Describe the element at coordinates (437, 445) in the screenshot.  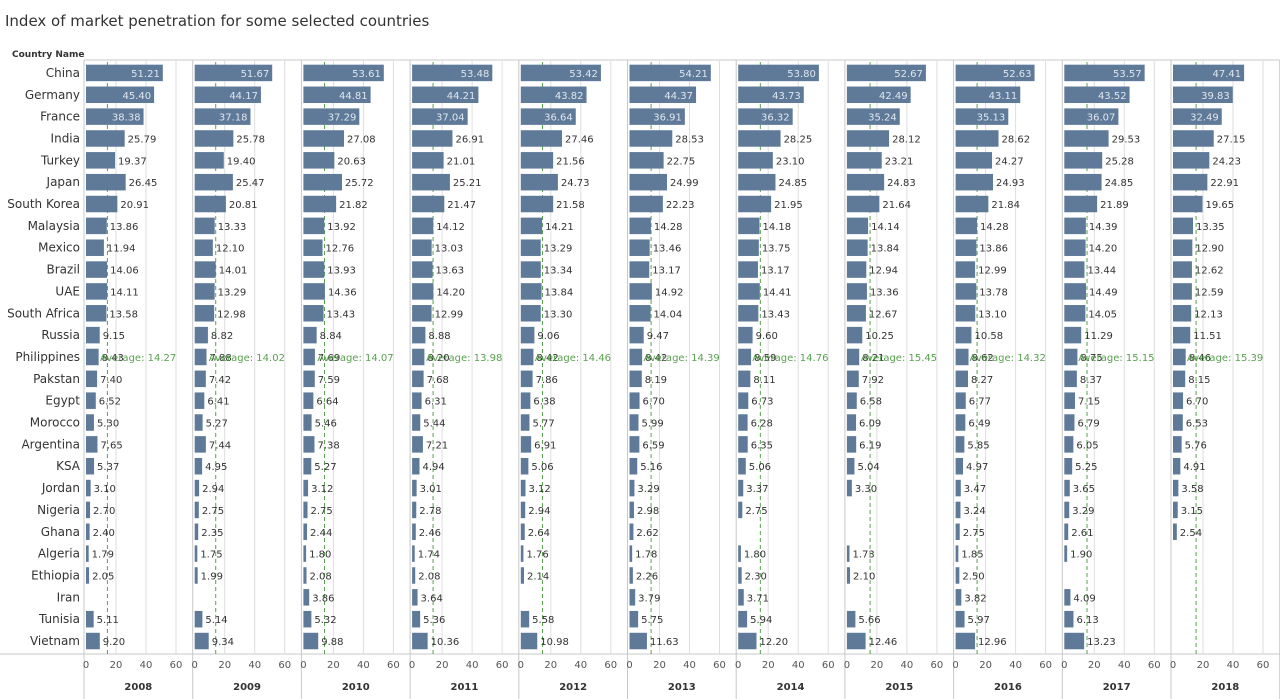
I see `value-label: 7.21` at that location.